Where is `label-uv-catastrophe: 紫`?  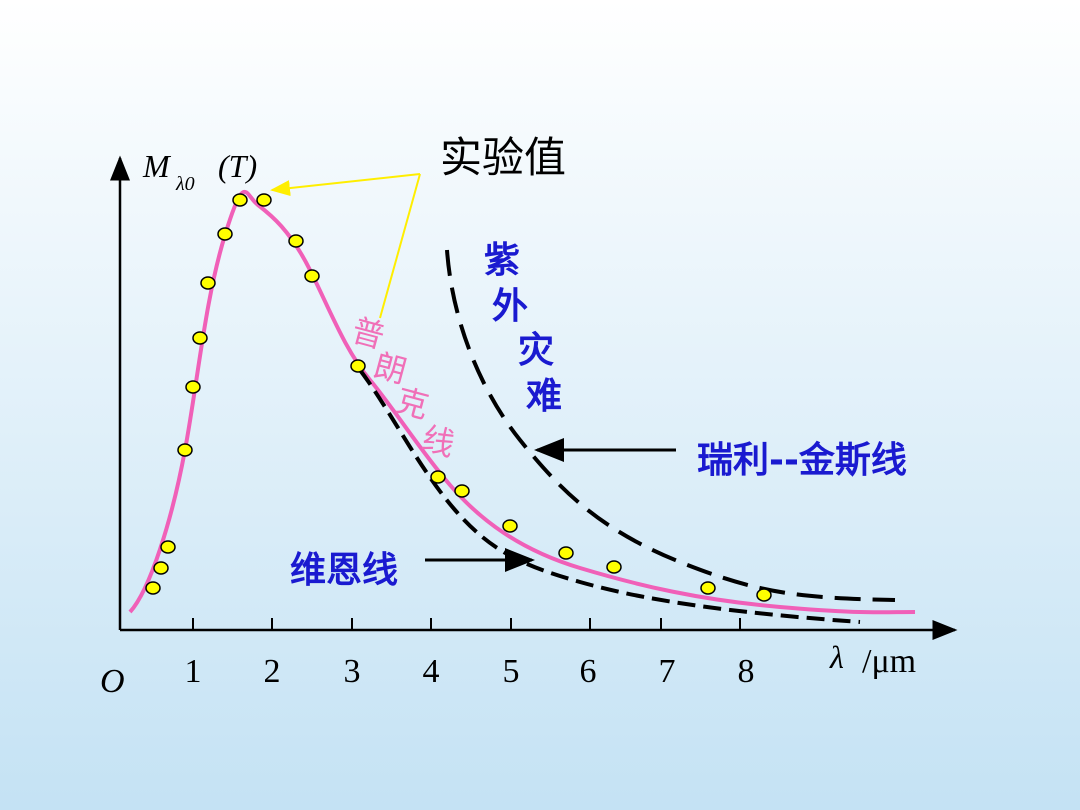 label-uv-catastrophe: 紫 is located at coordinates (502, 260).